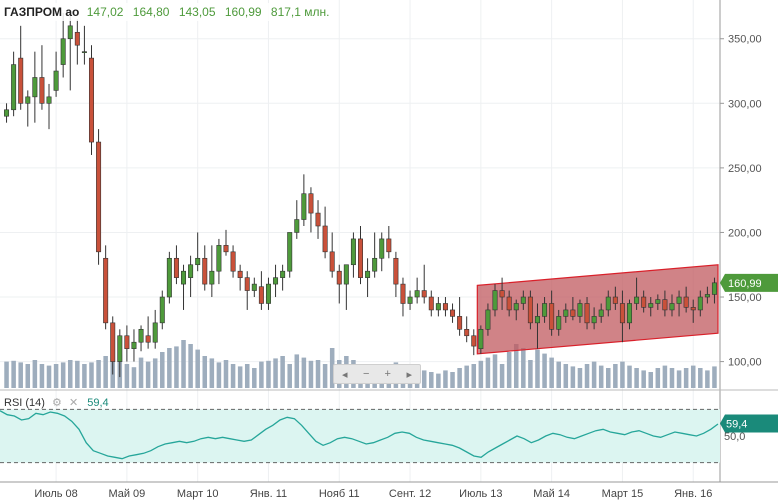 This screenshot has height=504, width=778. What do you see at coordinates (344, 374) in the screenshot?
I see `scroll-left-button: ◂` at bounding box center [344, 374].